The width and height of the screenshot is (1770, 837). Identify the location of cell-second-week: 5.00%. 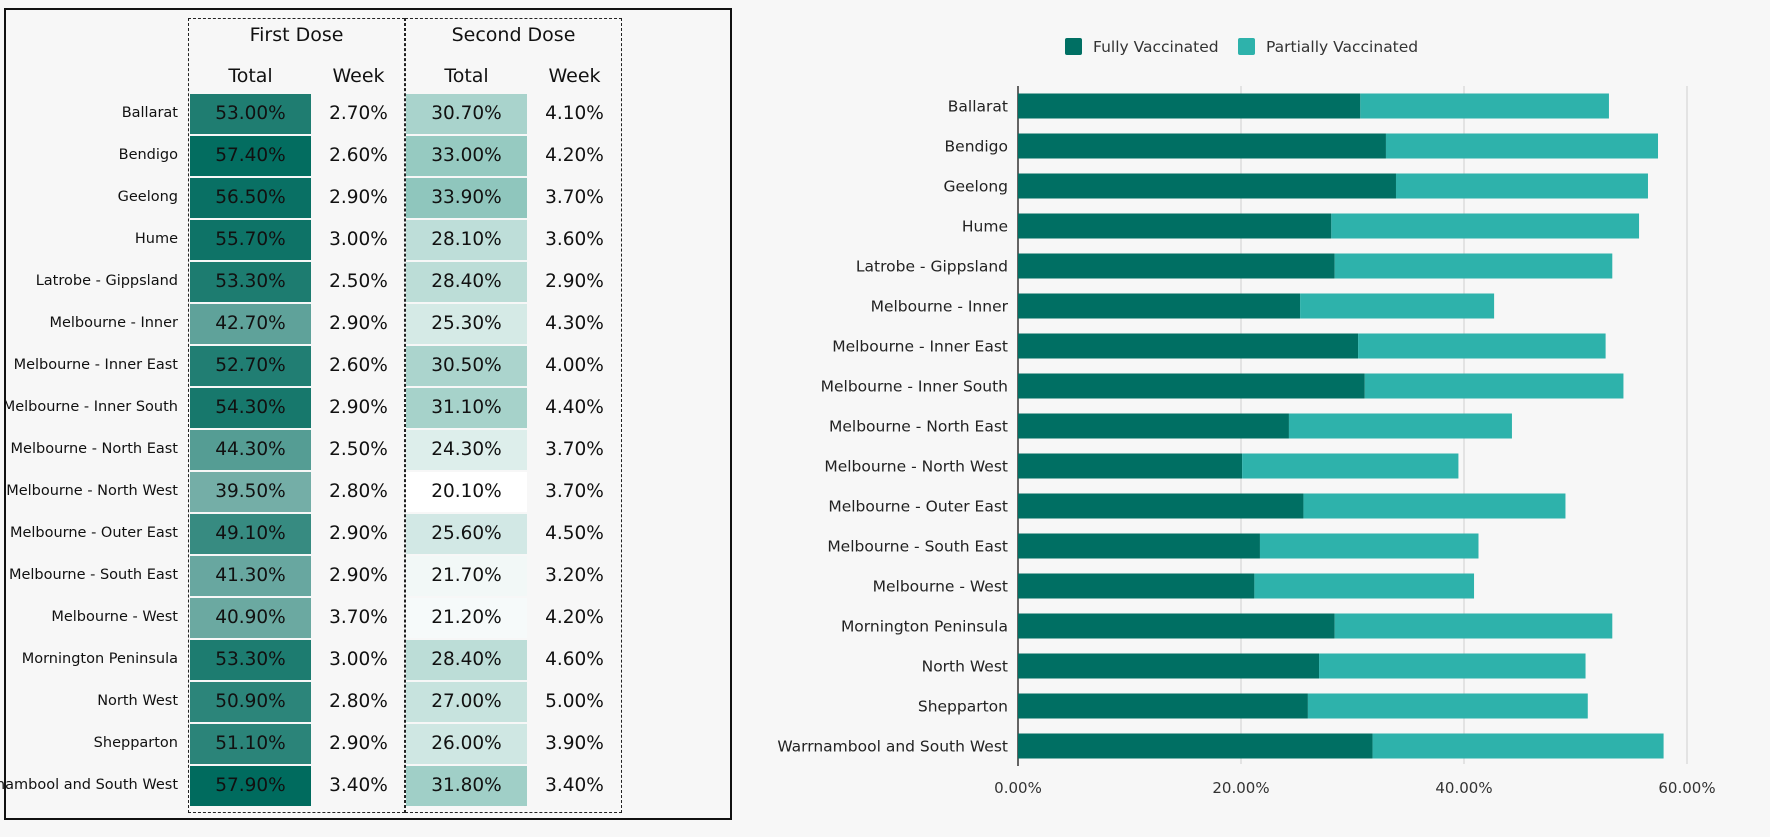
(574, 701).